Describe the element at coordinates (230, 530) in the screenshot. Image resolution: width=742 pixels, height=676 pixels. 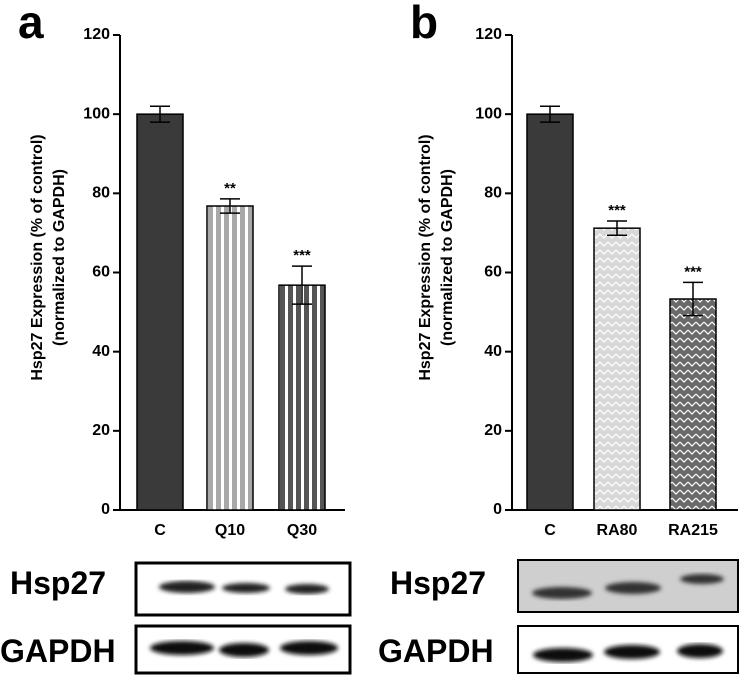
I see `x-tick-label: Q10` at that location.